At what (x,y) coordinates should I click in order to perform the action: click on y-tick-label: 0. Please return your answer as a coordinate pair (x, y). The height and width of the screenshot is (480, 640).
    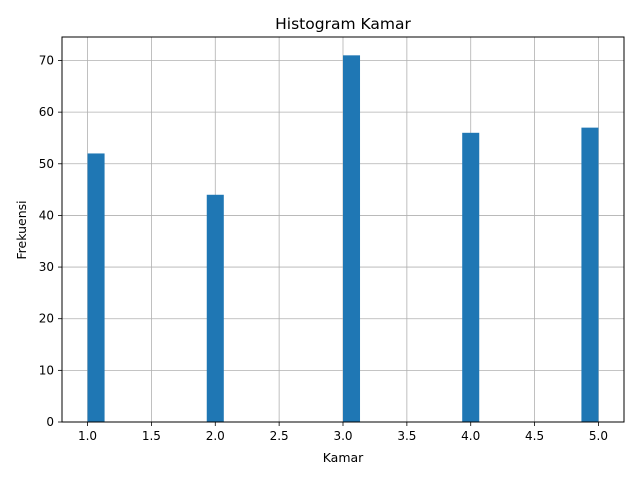
    Looking at the image, I should click on (50, 422).